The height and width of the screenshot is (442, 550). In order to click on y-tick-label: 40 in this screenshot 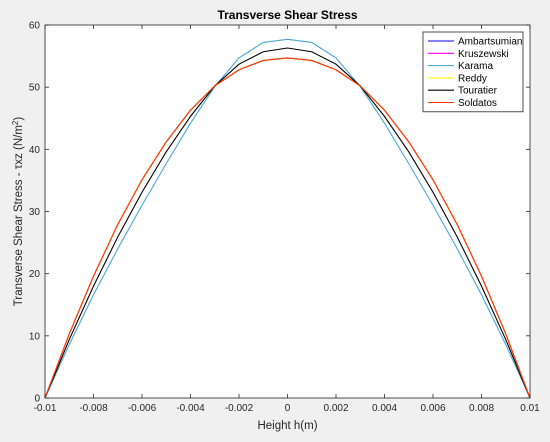, I will do `click(35, 150)`.